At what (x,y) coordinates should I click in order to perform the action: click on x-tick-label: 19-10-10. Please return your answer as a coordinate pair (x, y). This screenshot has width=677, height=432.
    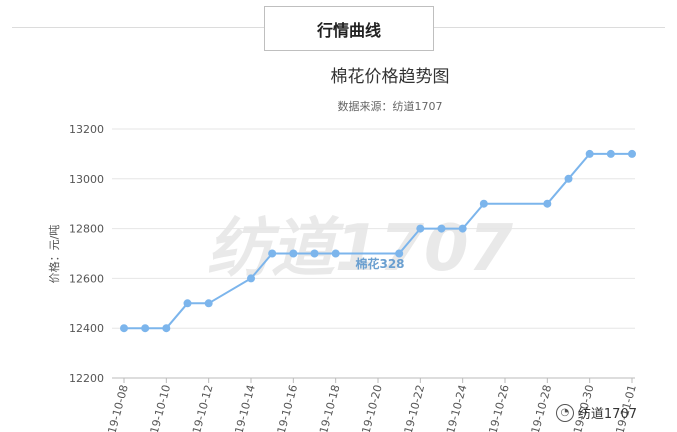
    Looking at the image, I should click on (160, 407).